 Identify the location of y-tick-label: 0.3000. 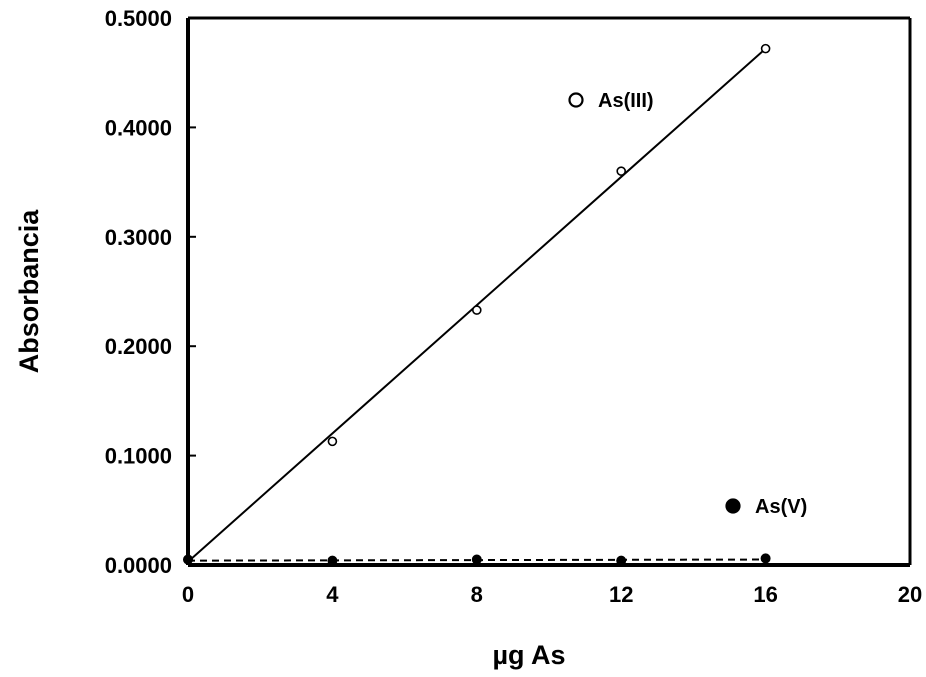
(138, 237).